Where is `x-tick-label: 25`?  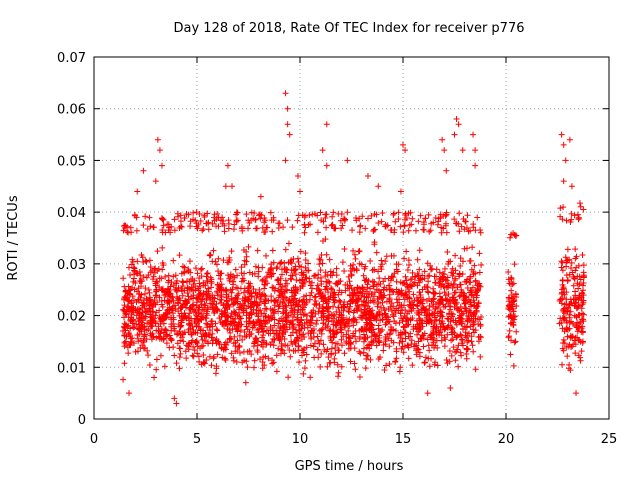
x-tick-label: 25 is located at coordinates (609, 439).